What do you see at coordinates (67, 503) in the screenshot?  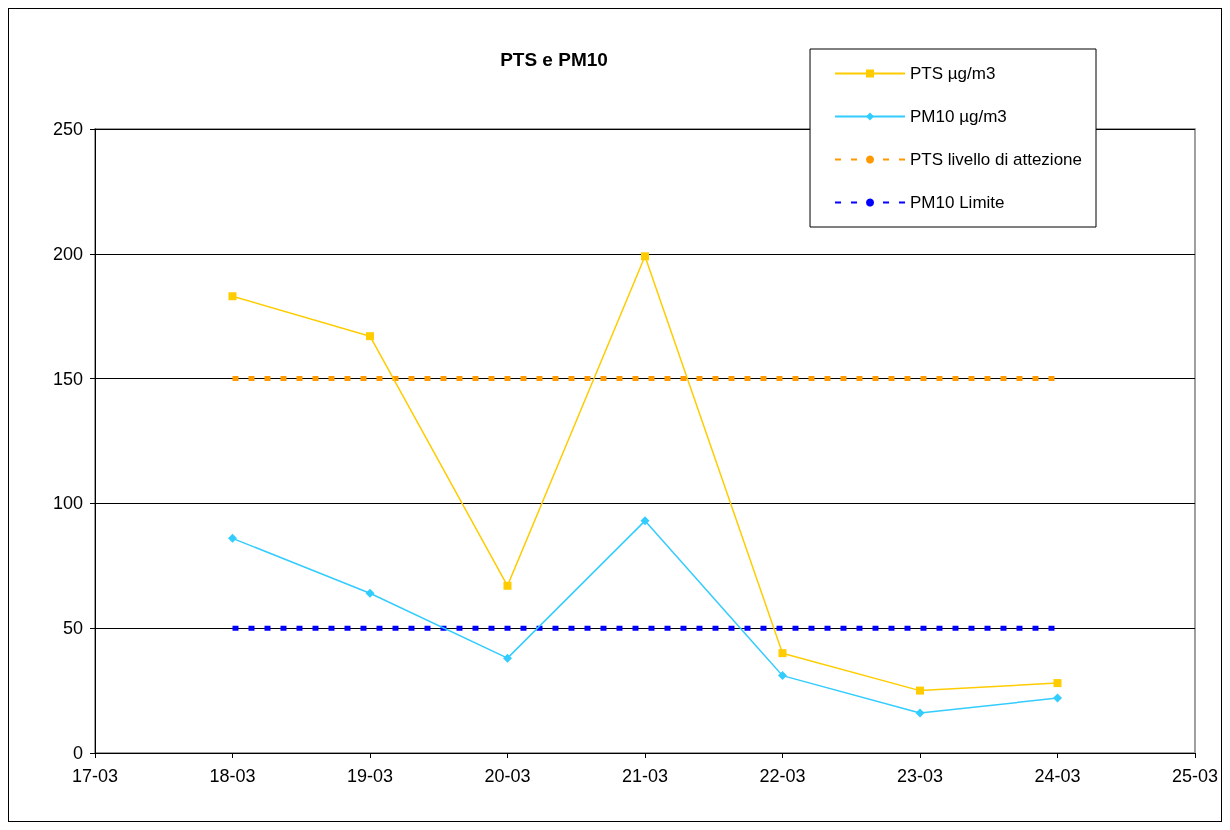 I see `y-tick-label: 100` at bounding box center [67, 503].